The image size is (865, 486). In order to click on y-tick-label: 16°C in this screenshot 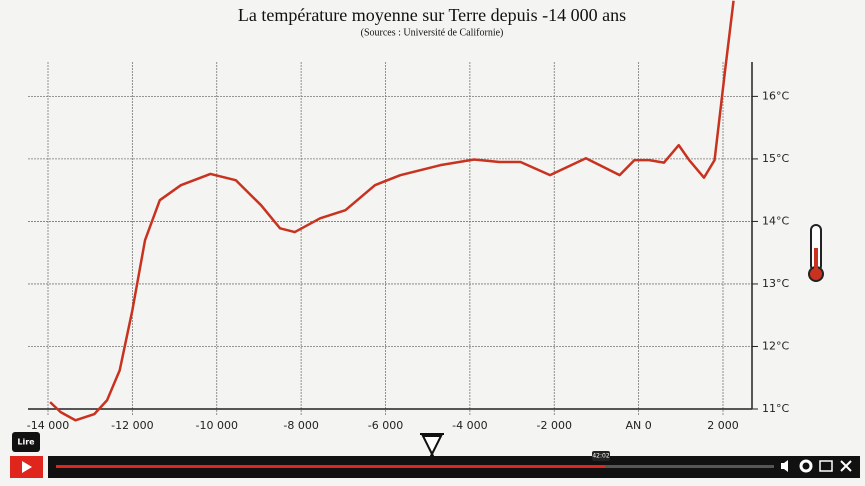, I will do `click(775, 95)`.